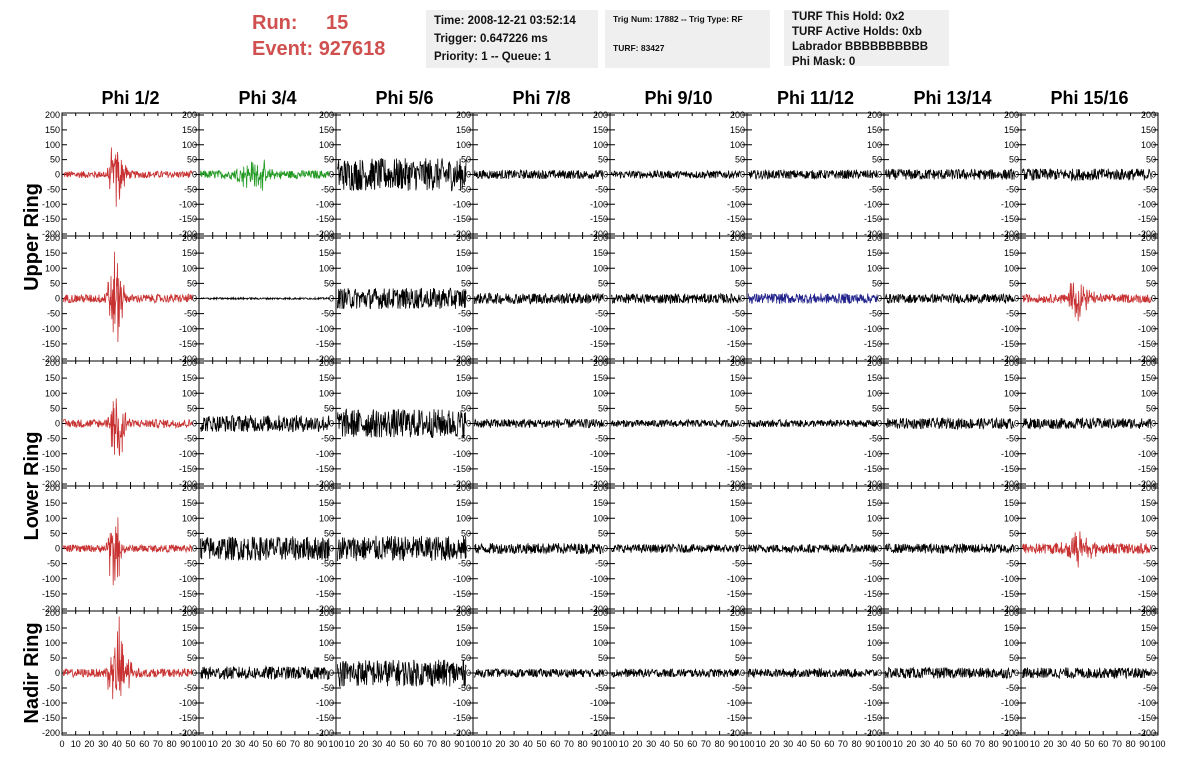  What do you see at coordinates (309, 744) in the screenshot?
I see `x-tick-label: 80` at bounding box center [309, 744].